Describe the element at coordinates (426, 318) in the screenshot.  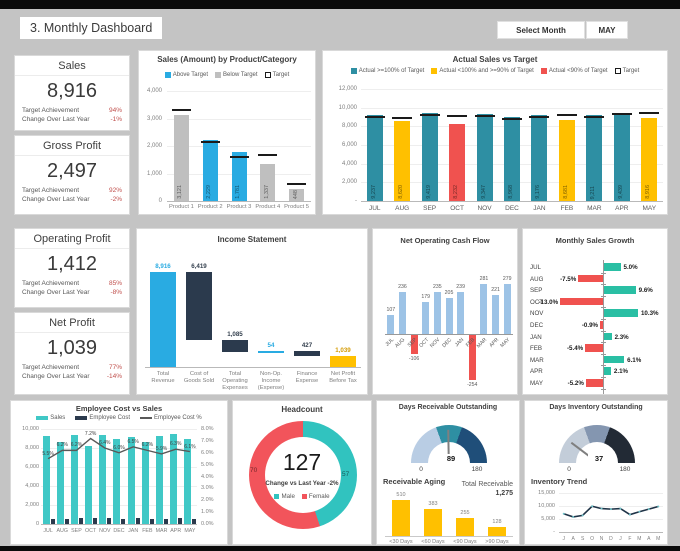
I see `bar-oct` at that location.